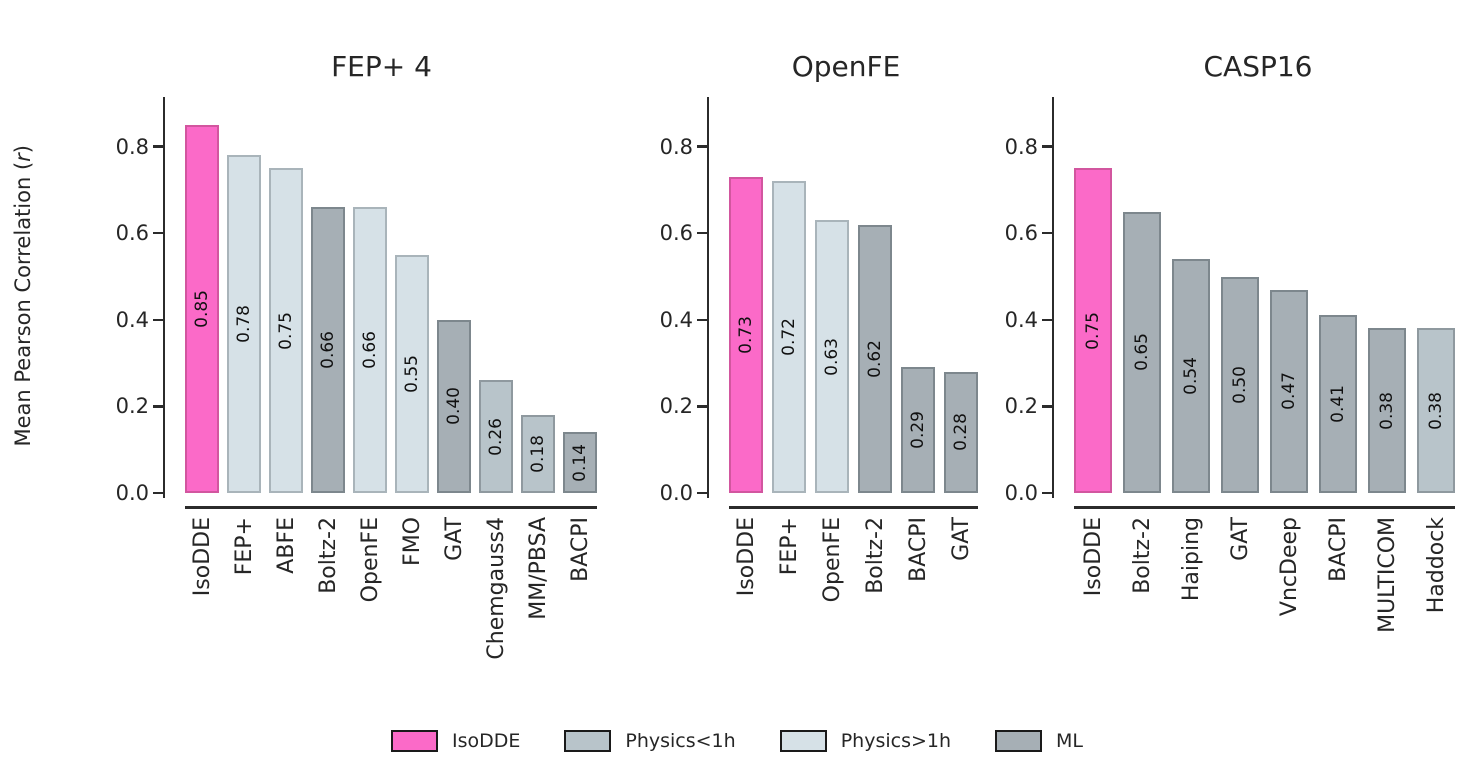 The height and width of the screenshot is (780, 1474). I want to click on y-axis-label-r: r, so click(23, 158).